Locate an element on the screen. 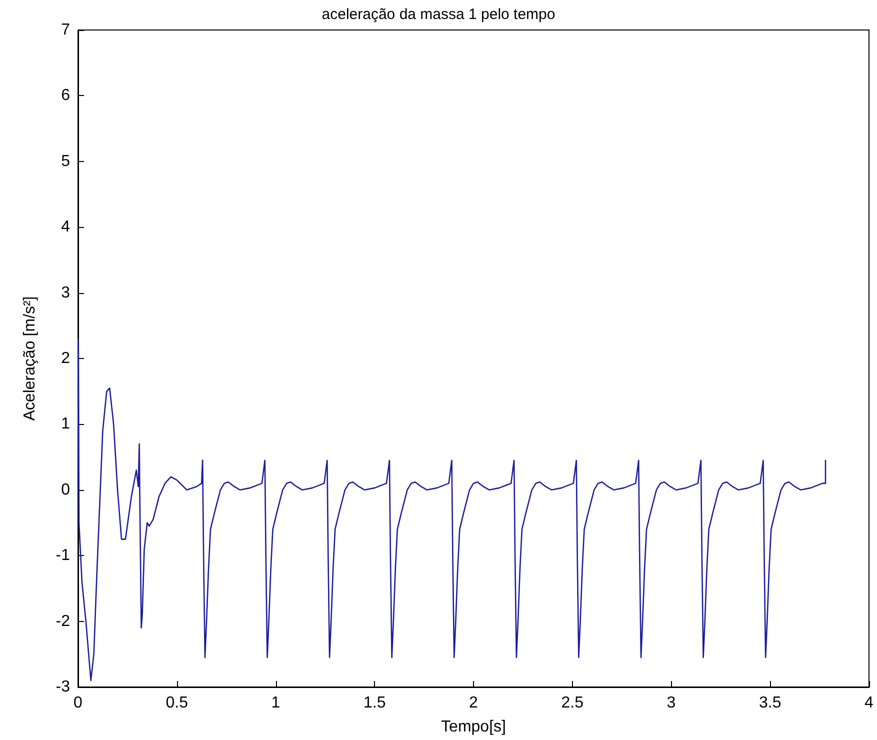 This screenshot has height=740, width=877. x-tick-label: 0 is located at coordinates (78, 703).